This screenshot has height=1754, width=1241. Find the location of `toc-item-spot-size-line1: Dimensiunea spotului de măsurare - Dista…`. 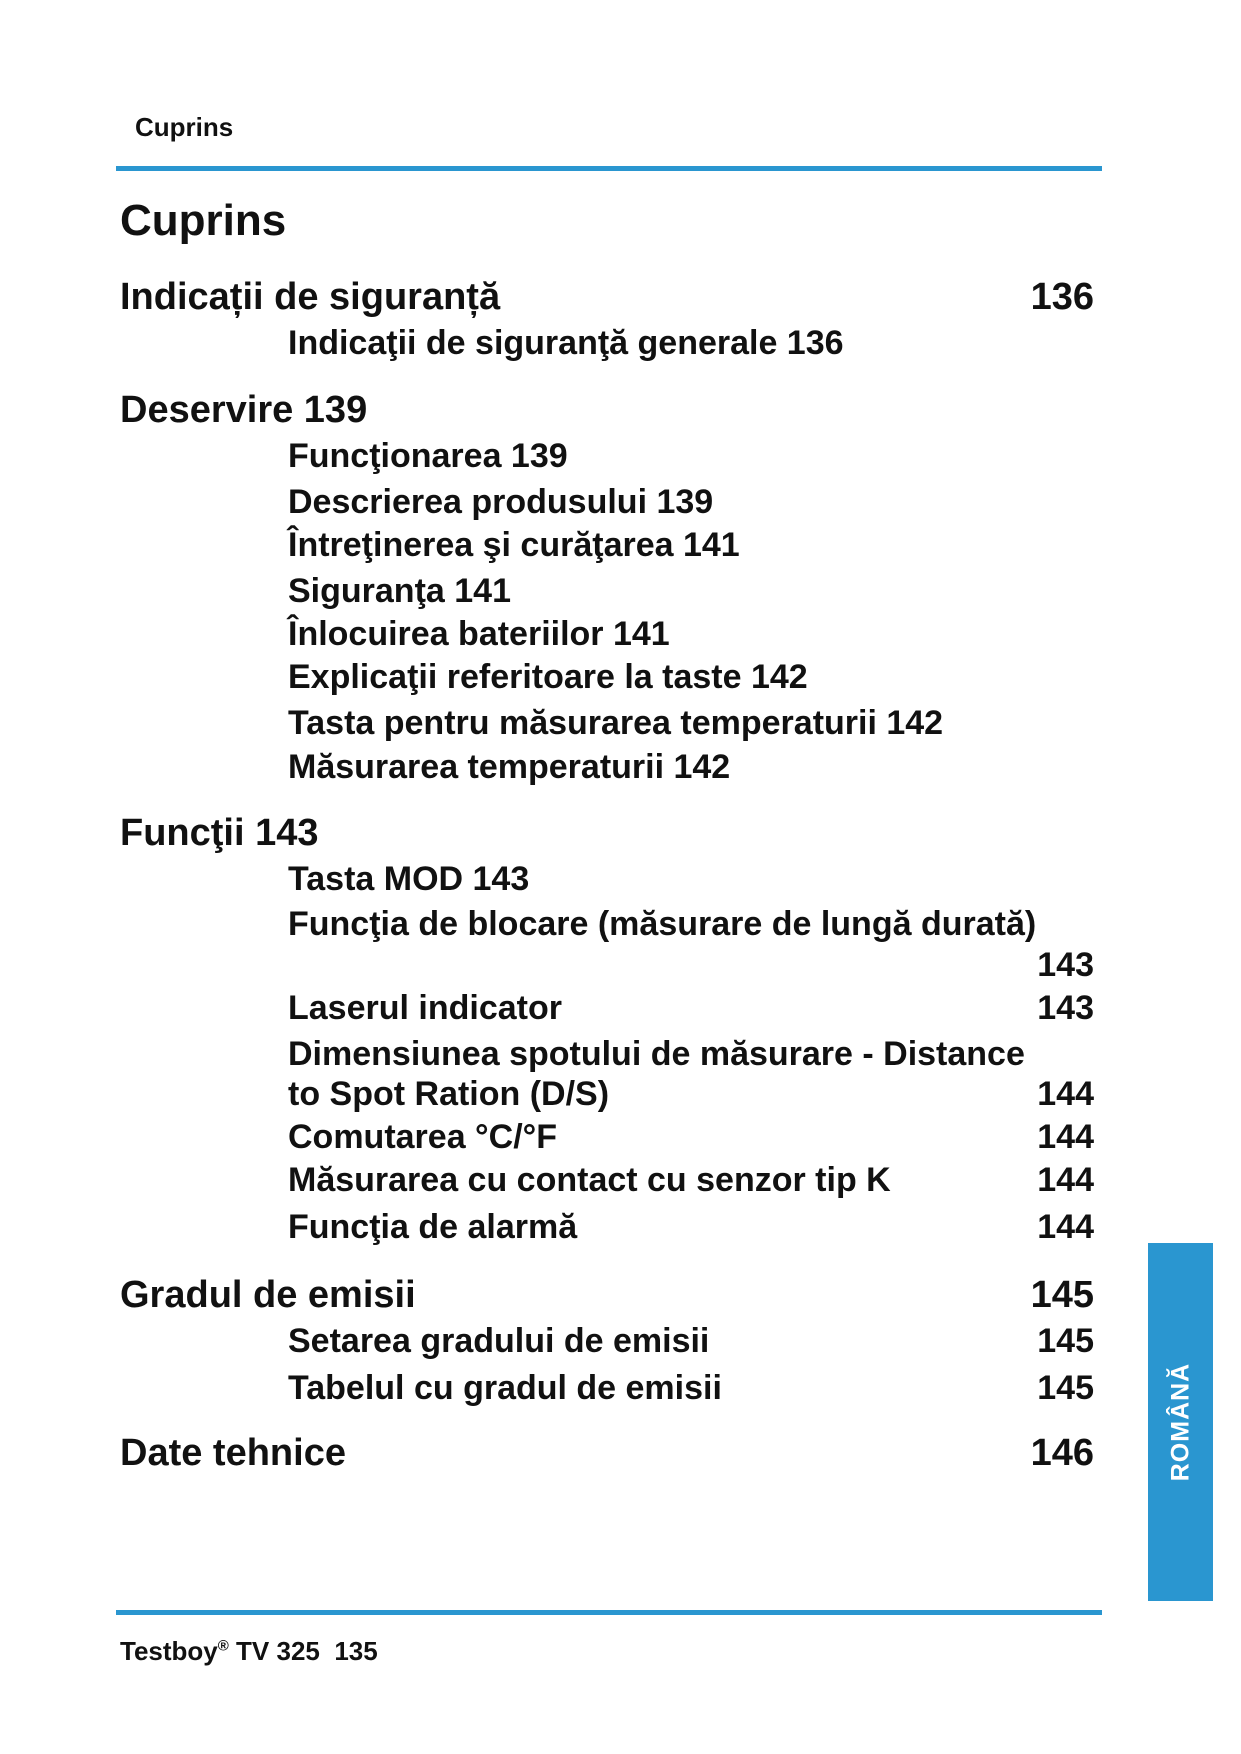

toc-item-spot-size-line1: Dimensiunea spotului de măsurare - Dista… is located at coordinates (656, 1054).